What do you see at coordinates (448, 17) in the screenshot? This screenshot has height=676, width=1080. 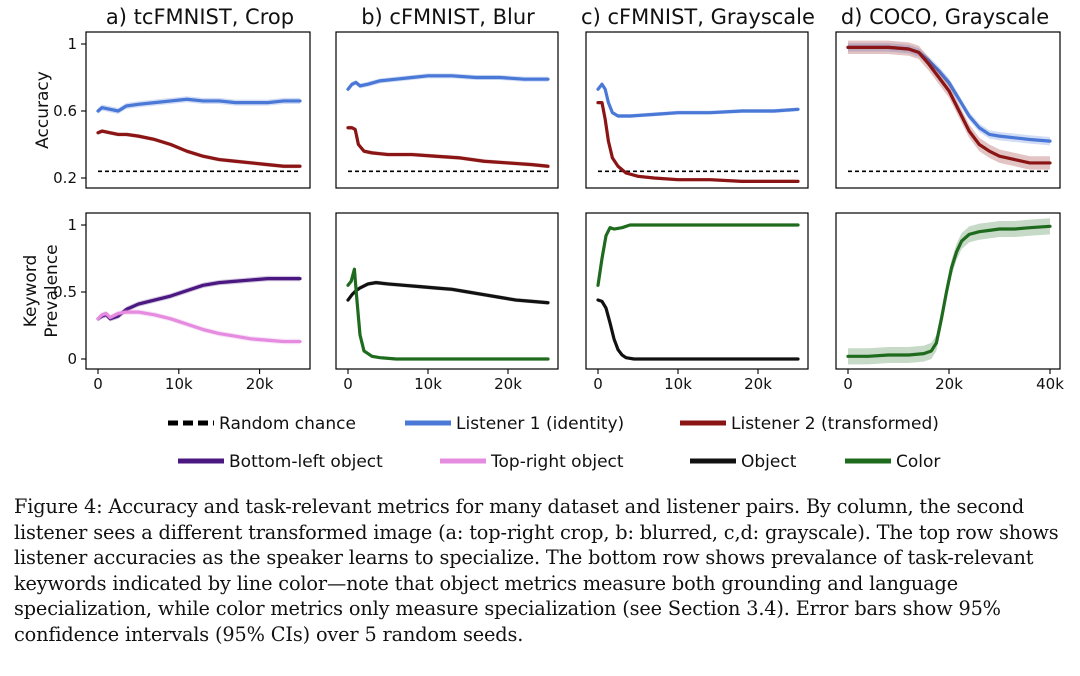 I see `panel-title: b) cFMNIST, Blur` at bounding box center [448, 17].